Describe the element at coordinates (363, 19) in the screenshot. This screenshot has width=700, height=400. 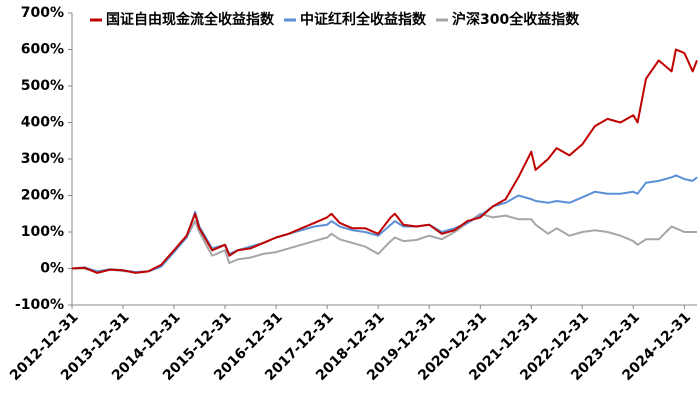
I see `legend-label: 中证红利全收益指数` at that location.